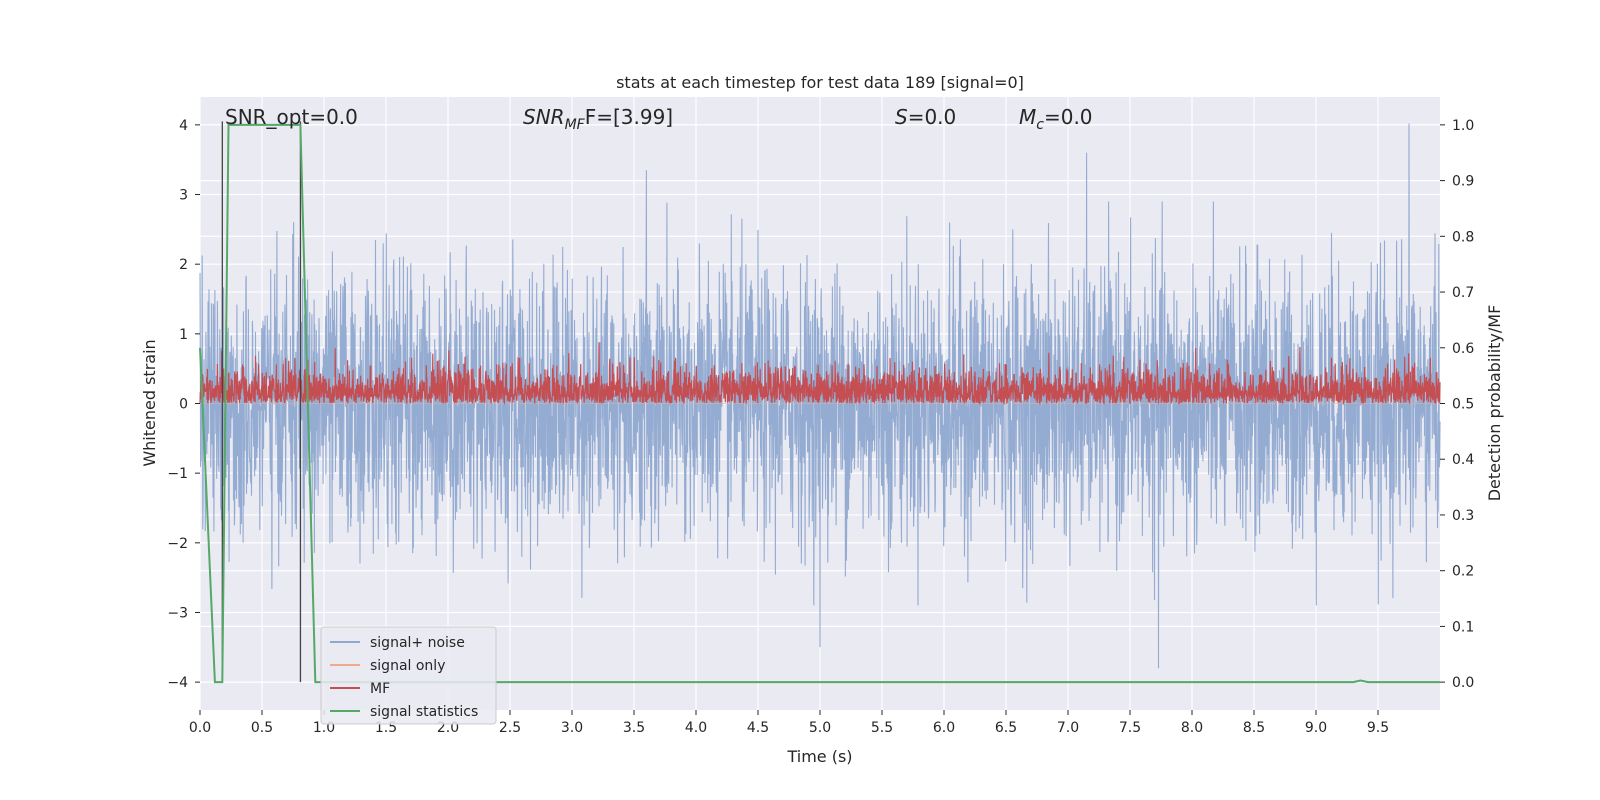  Describe the element at coordinates (820, 728) in the screenshot. I see `x-tick-label: 5.0` at that location.